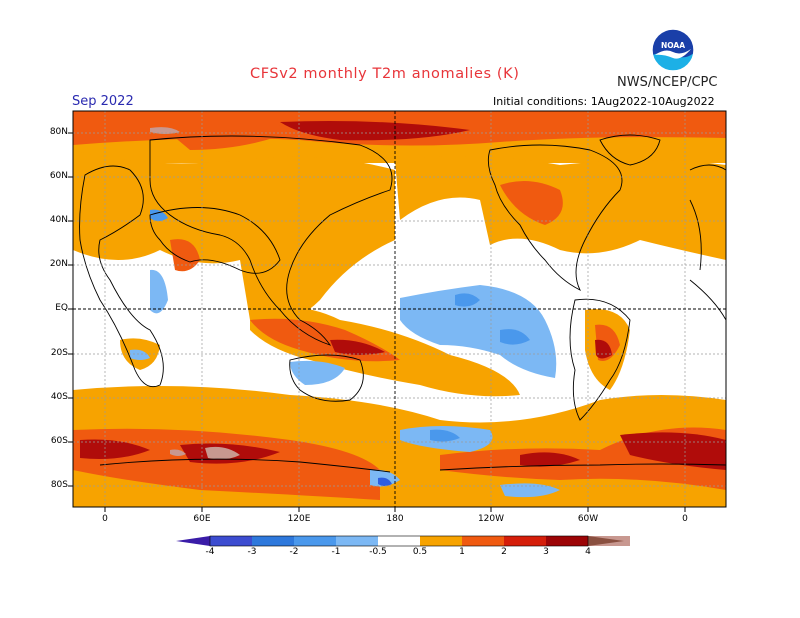  I want to click on lon-label: 60E, so click(202, 519).